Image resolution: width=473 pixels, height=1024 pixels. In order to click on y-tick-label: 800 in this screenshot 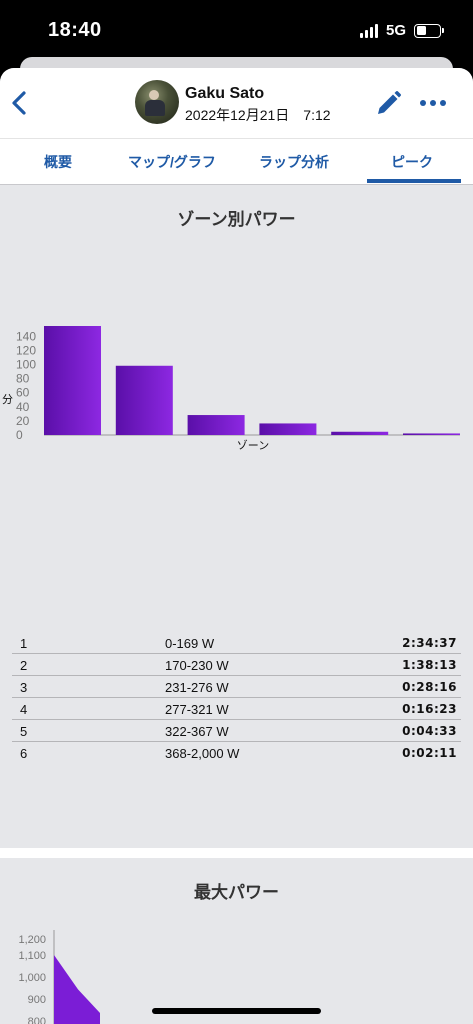, I will do `click(37, 1020)`.